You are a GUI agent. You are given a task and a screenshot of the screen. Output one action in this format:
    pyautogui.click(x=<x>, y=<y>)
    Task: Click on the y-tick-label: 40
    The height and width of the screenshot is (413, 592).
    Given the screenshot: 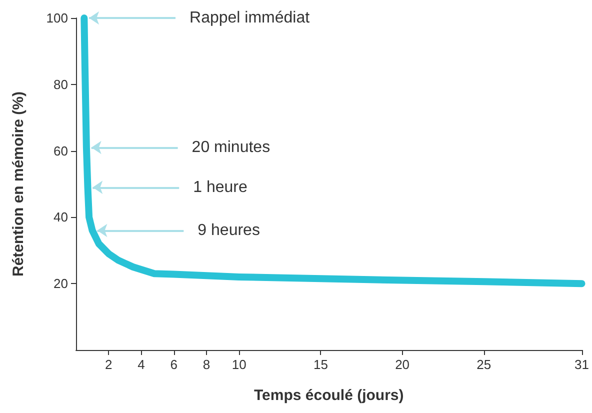 What is the action you would take?
    pyautogui.click(x=61, y=217)
    